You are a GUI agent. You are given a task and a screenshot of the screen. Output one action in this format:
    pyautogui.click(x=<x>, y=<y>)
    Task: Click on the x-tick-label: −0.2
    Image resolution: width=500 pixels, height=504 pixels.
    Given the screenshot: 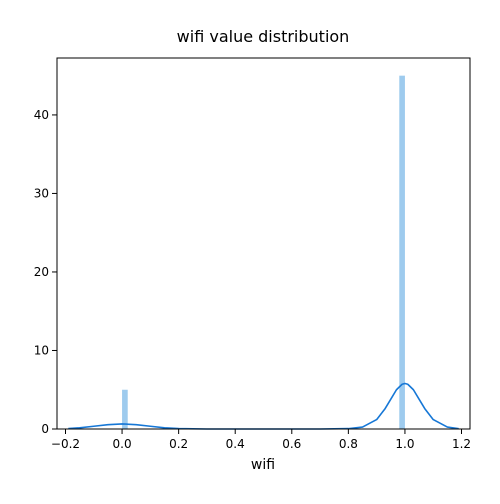 What is the action you would take?
    pyautogui.click(x=65, y=444)
    